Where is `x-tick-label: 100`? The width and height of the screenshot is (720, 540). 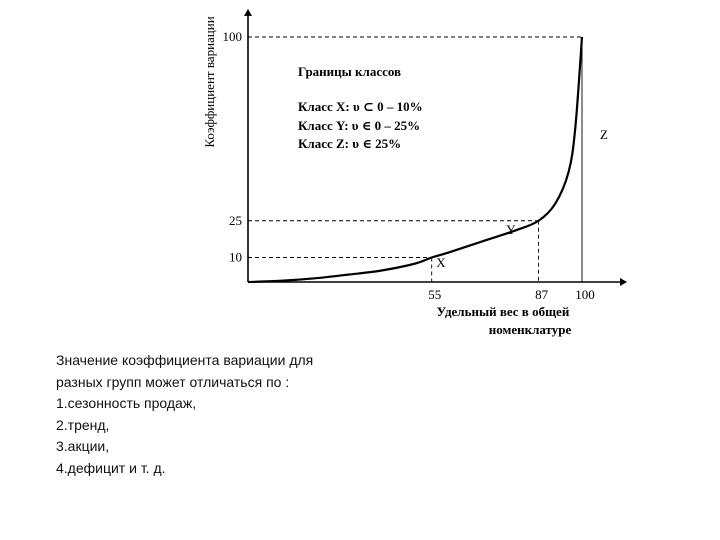
x-tick-label: 100 is located at coordinates (585, 294).